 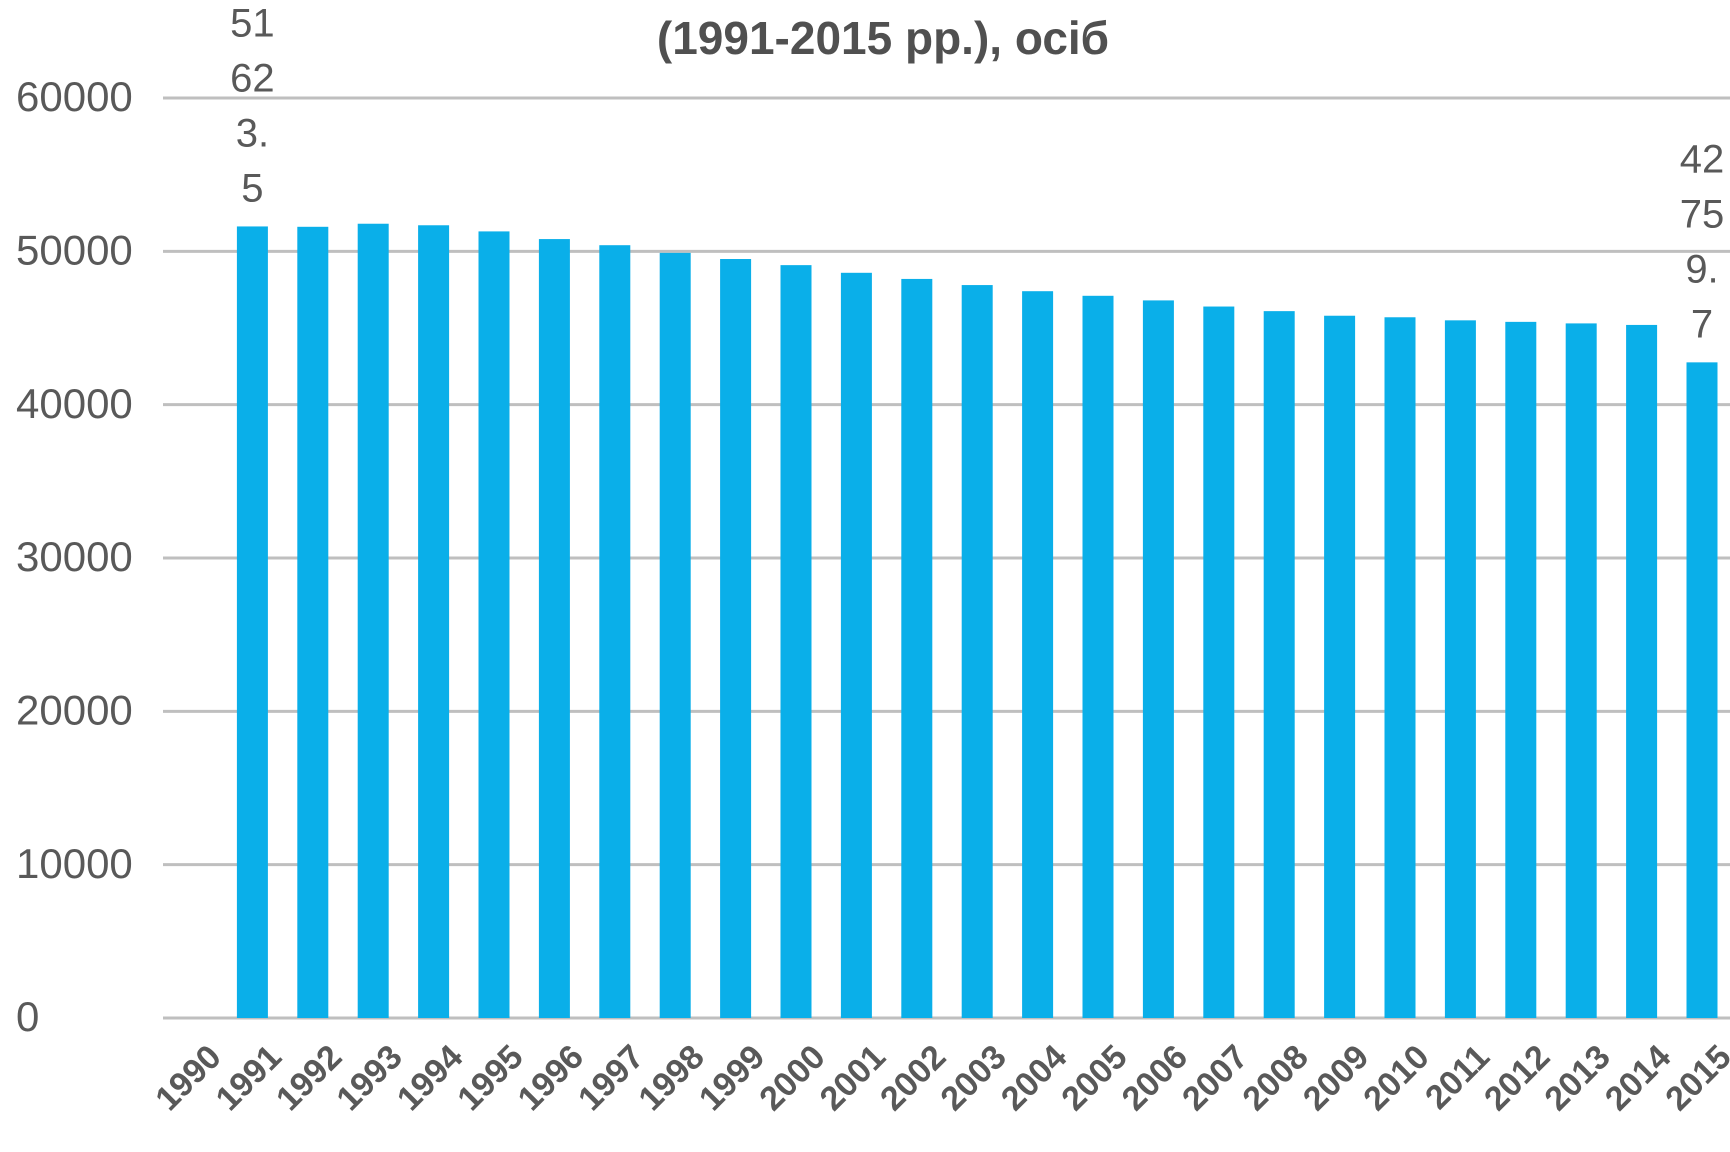 What do you see at coordinates (74, 709) in the screenshot?
I see `y-tick-label: 20000` at bounding box center [74, 709].